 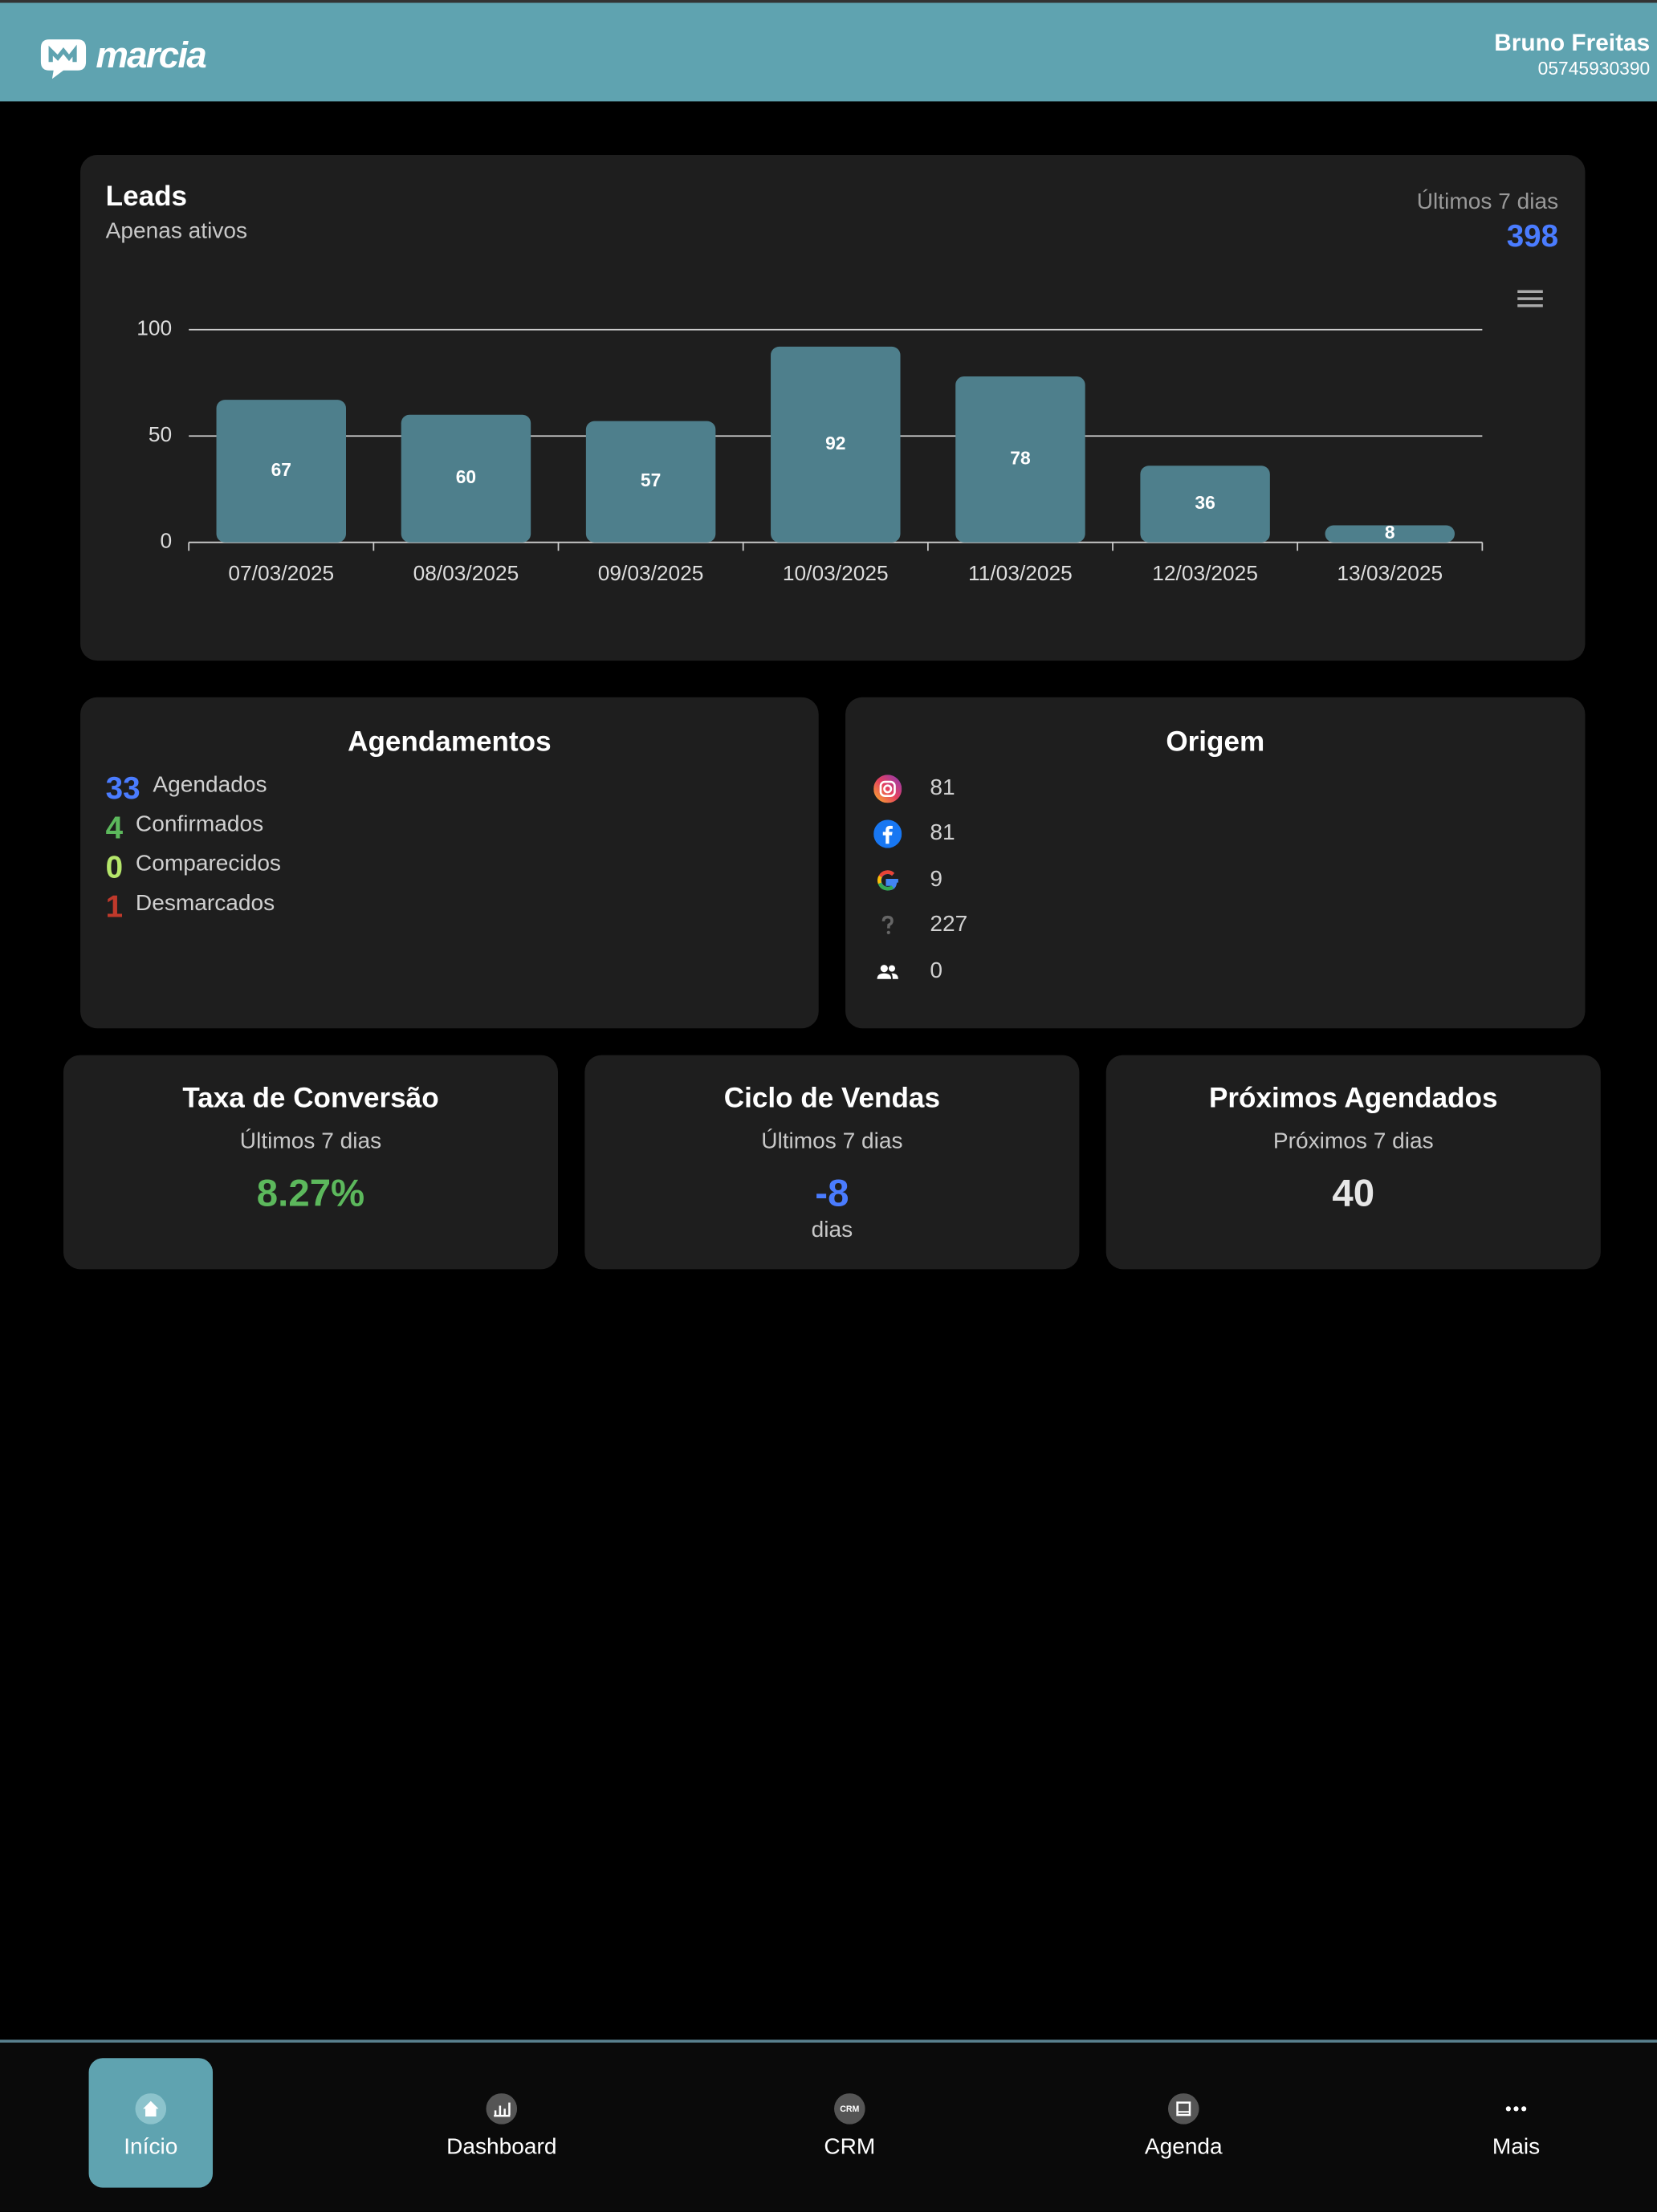 What do you see at coordinates (310, 1193) in the screenshot?
I see `kpi-value: 8.27%` at bounding box center [310, 1193].